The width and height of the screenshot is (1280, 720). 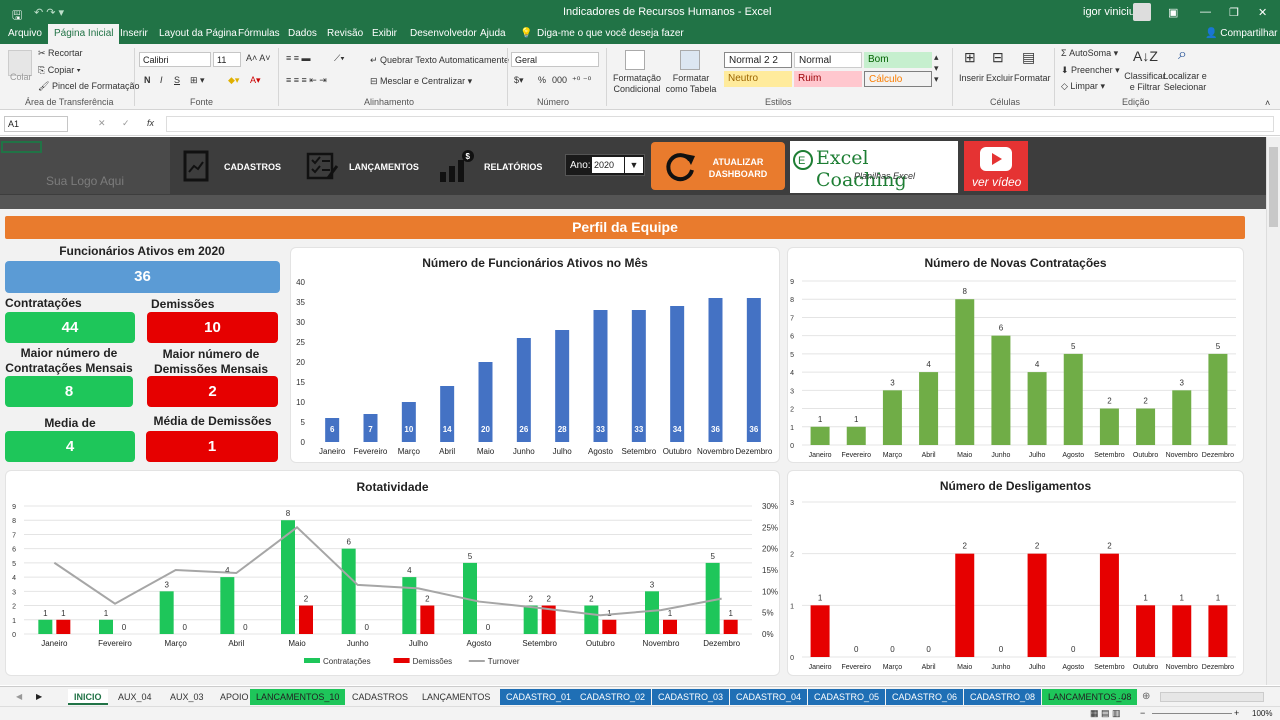 What do you see at coordinates (1090, 697) in the screenshot?
I see `sheet-tab-lancamentos_08: LANCAMENTOS_08` at bounding box center [1090, 697].